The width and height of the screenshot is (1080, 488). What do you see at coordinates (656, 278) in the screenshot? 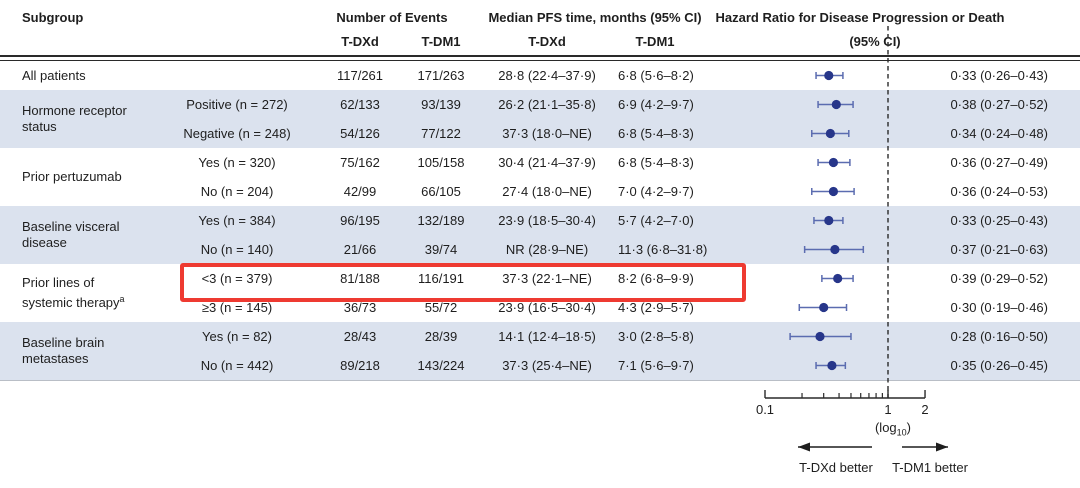
I see `pfs-tdm1-value: 8·2 (6·8–9·9)` at bounding box center [656, 278].